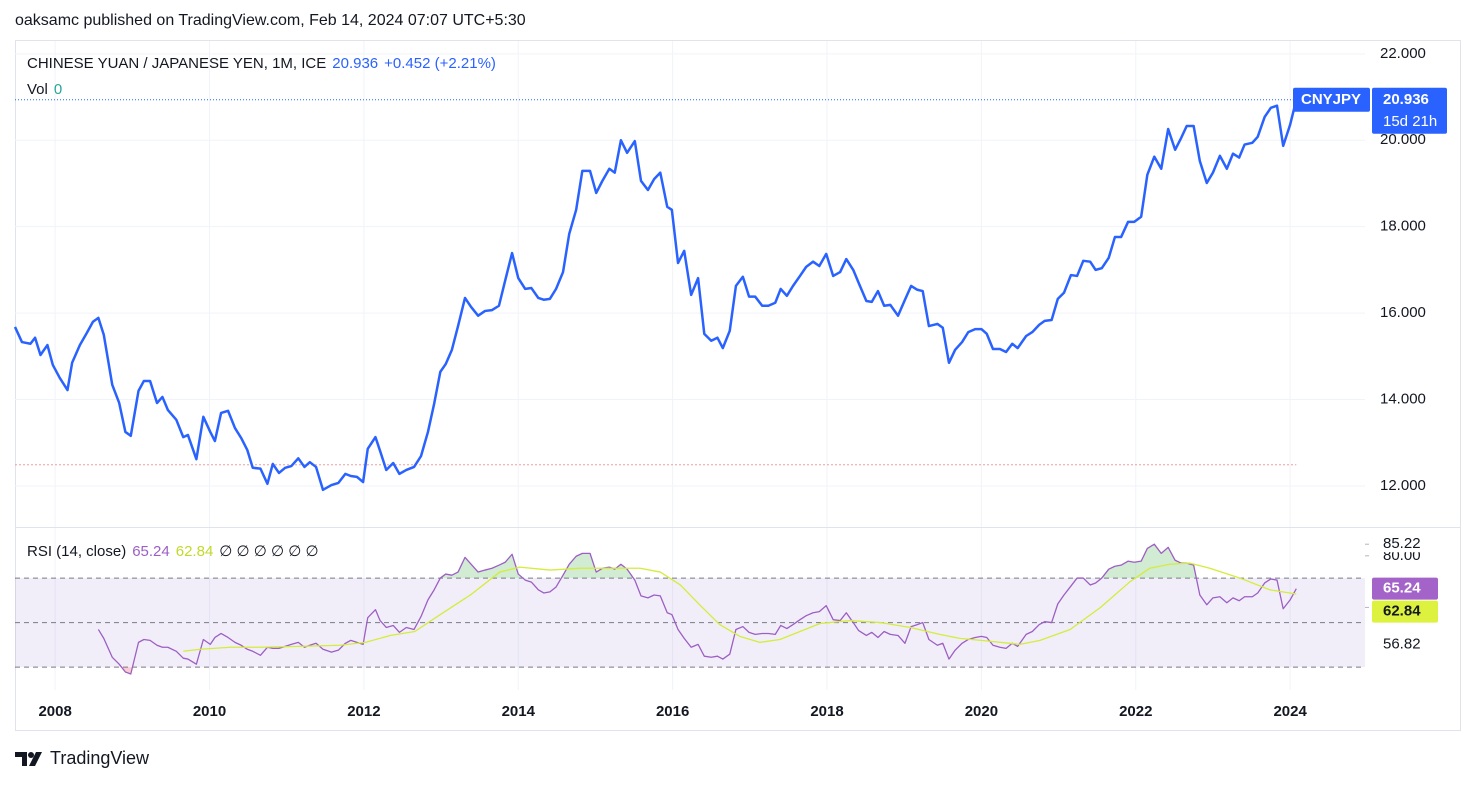 This screenshot has height=785, width=1476. Describe the element at coordinates (194, 551) in the screenshot. I see `rsi-ma-value: 62.84` at that location.